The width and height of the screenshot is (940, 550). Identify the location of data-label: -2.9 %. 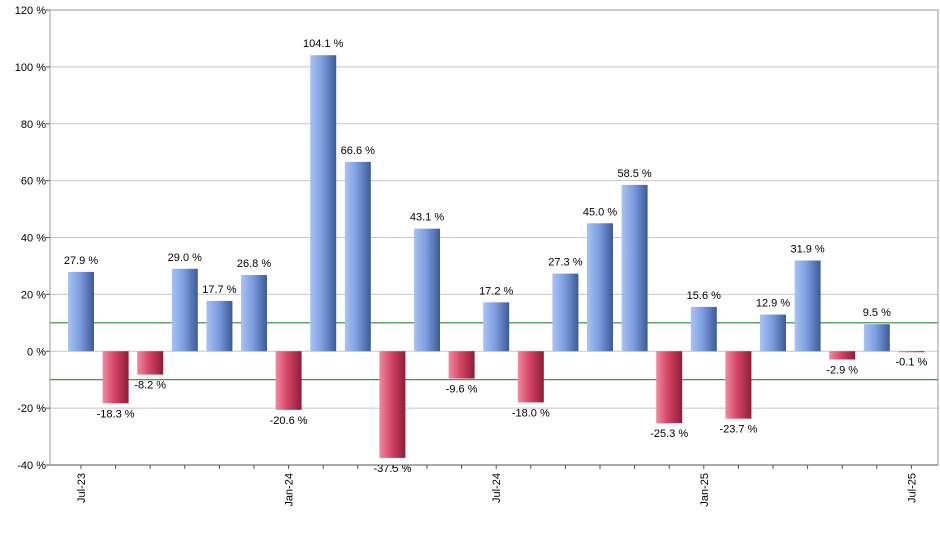
(842, 370).